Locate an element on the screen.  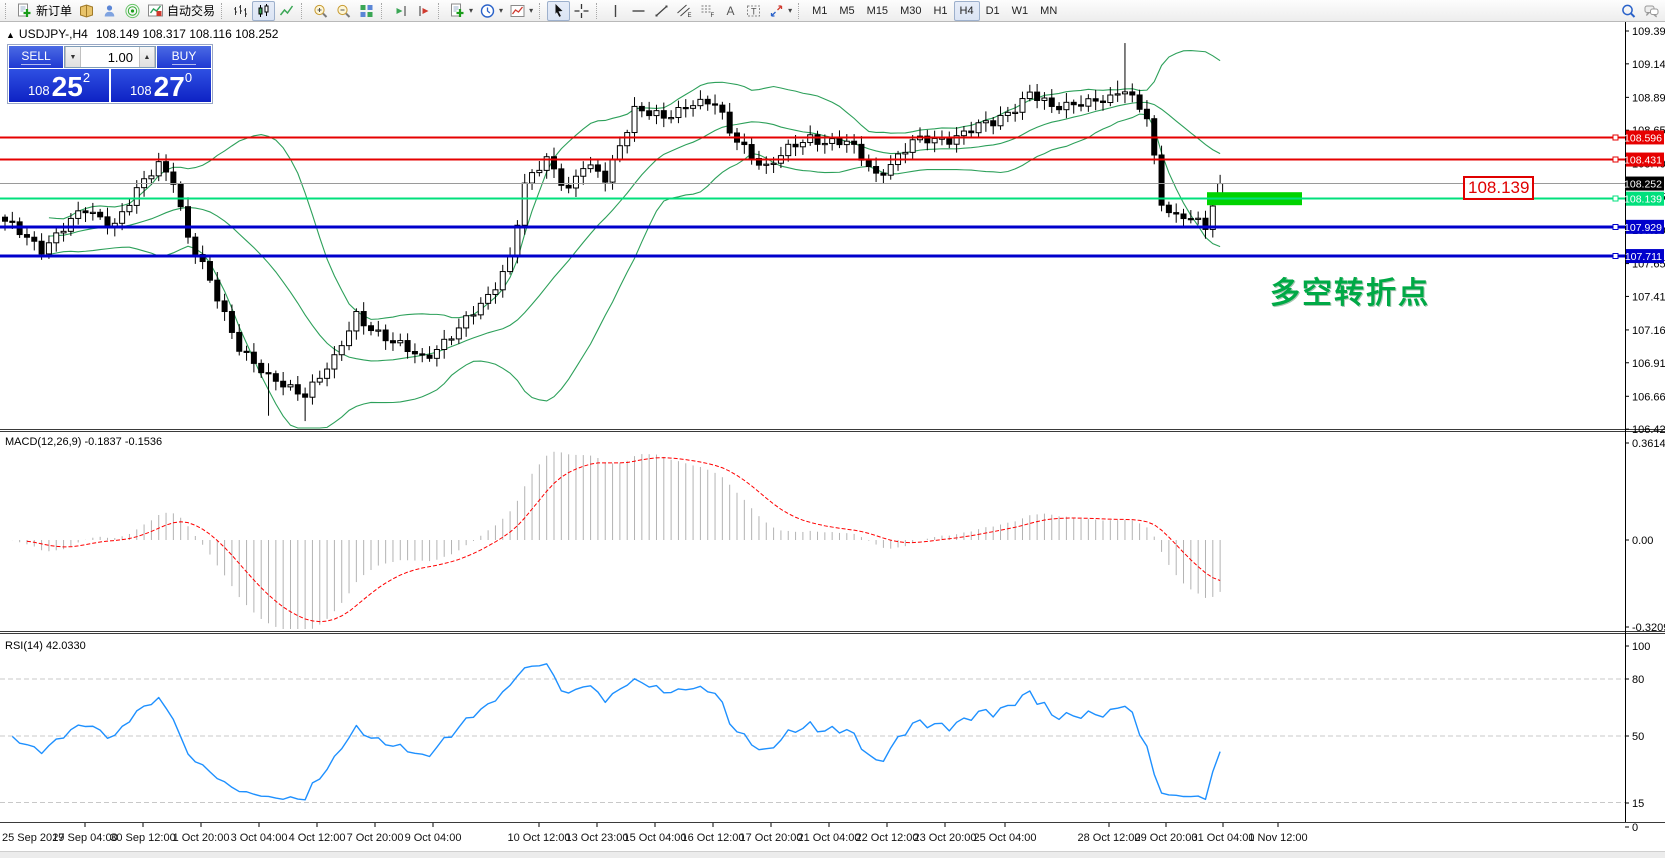
svg-text: 29 Oct 20:00 is located at coordinates (1166, 838).